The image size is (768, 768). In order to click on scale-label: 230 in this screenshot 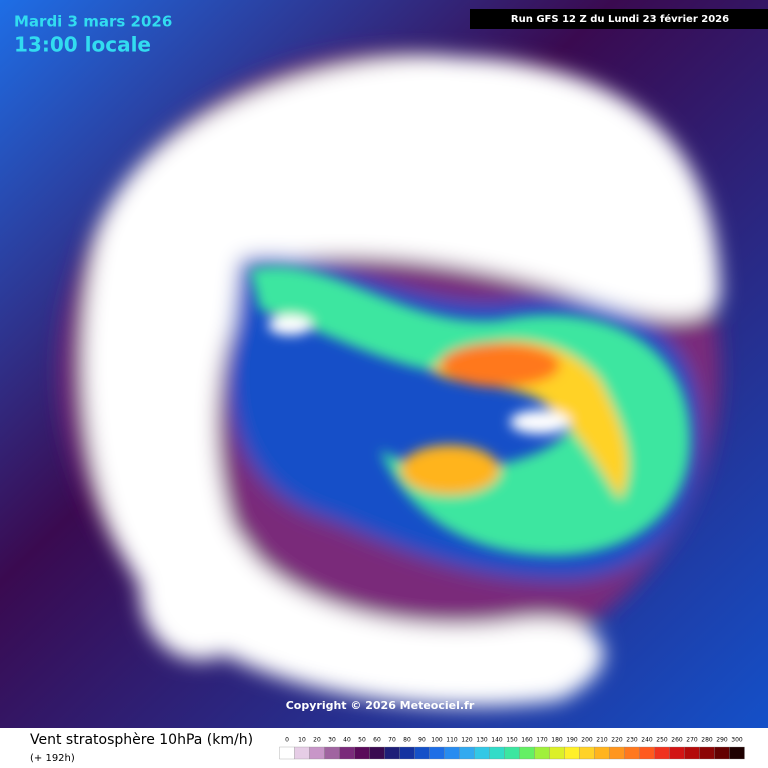, I will do `click(632, 740)`.